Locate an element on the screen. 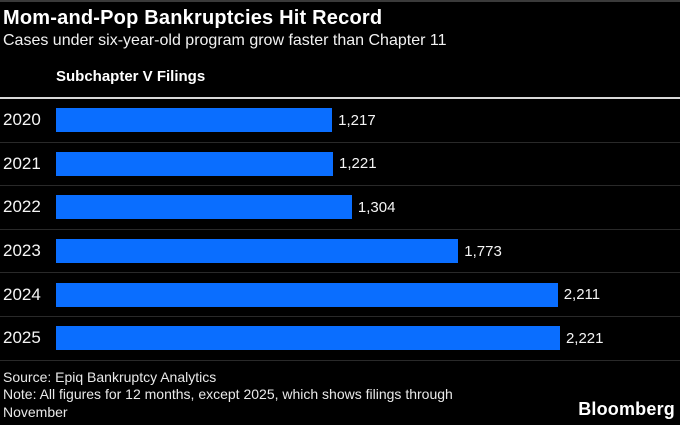 The image size is (680, 425). year-tick-label: 2024 is located at coordinates (22, 294).